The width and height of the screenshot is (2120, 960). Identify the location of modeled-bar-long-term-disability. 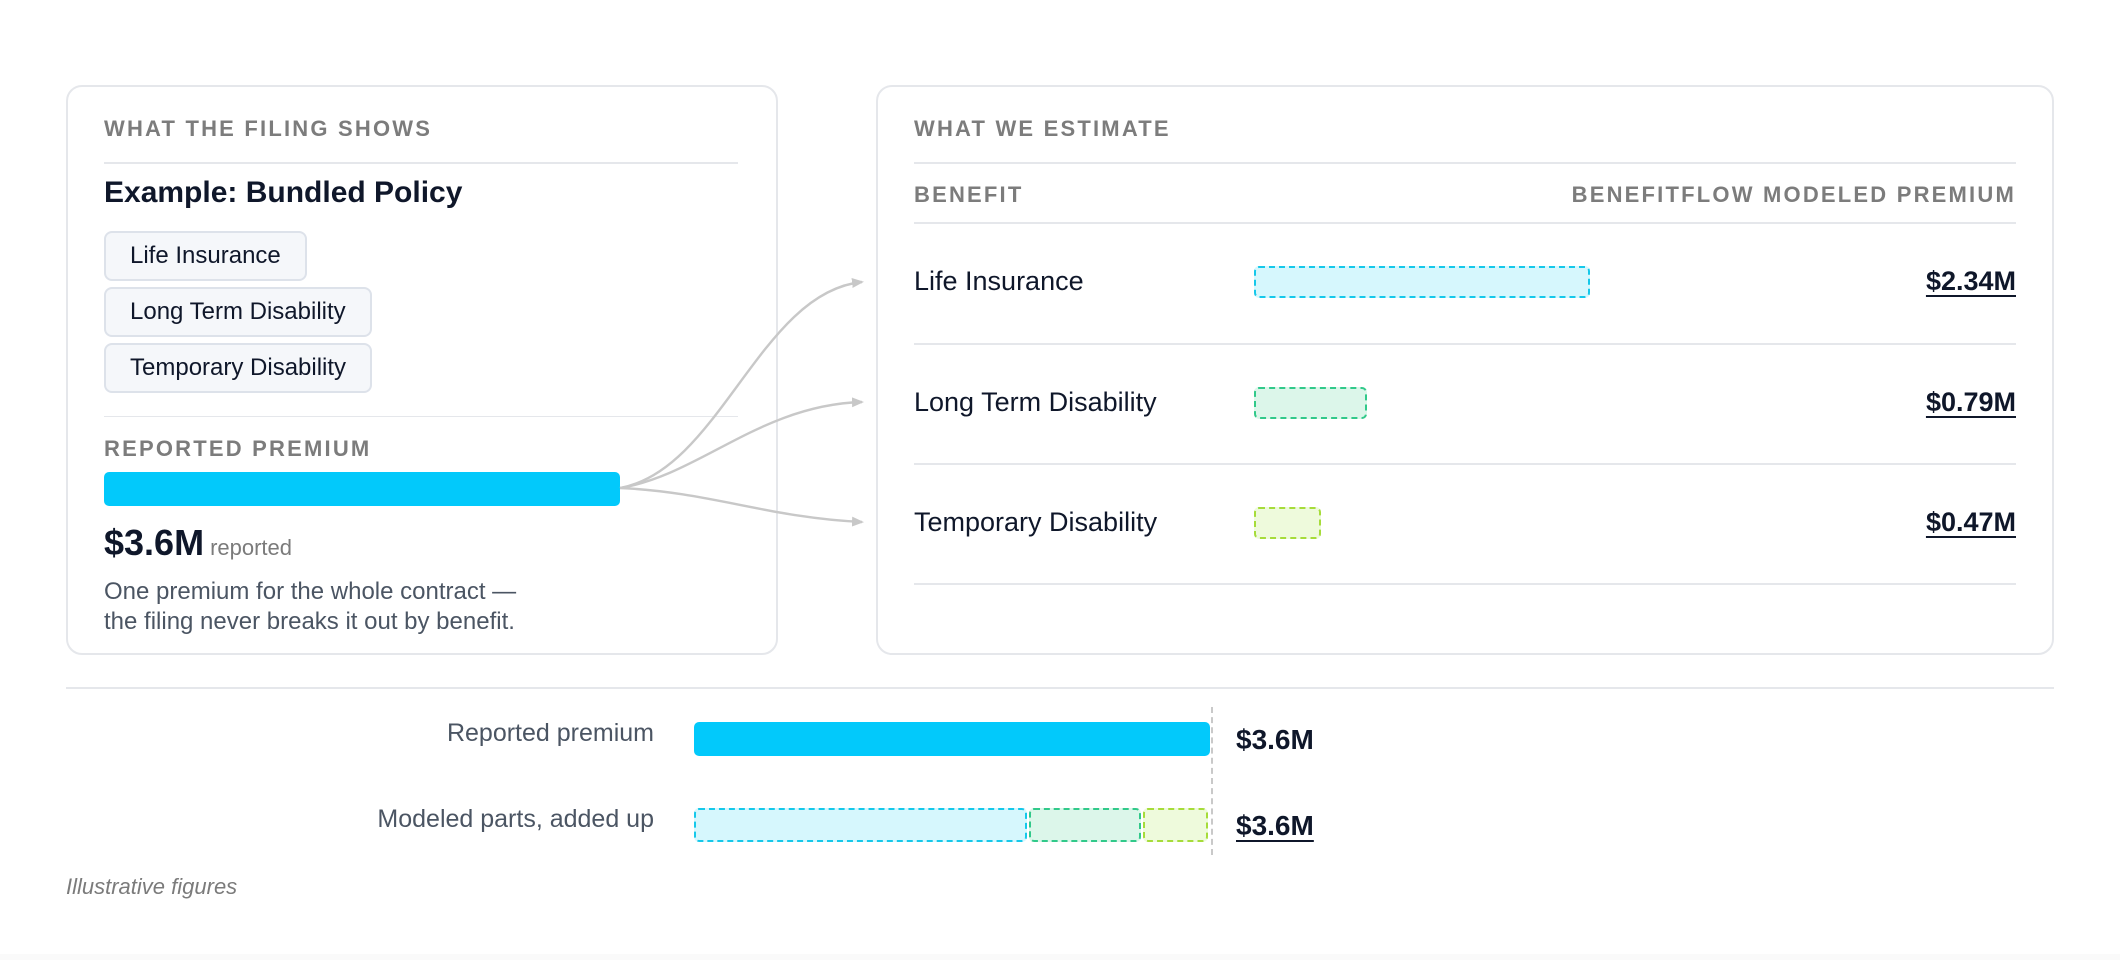
(1310, 403).